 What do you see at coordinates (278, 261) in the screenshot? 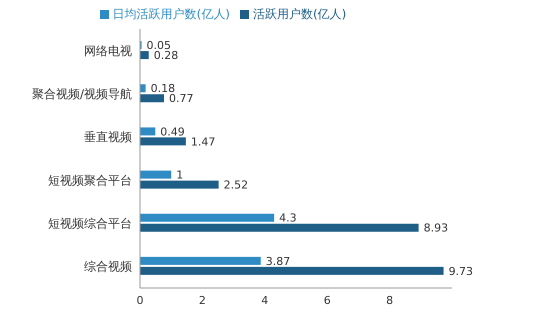
I see `data-label: 3.87` at bounding box center [278, 261].